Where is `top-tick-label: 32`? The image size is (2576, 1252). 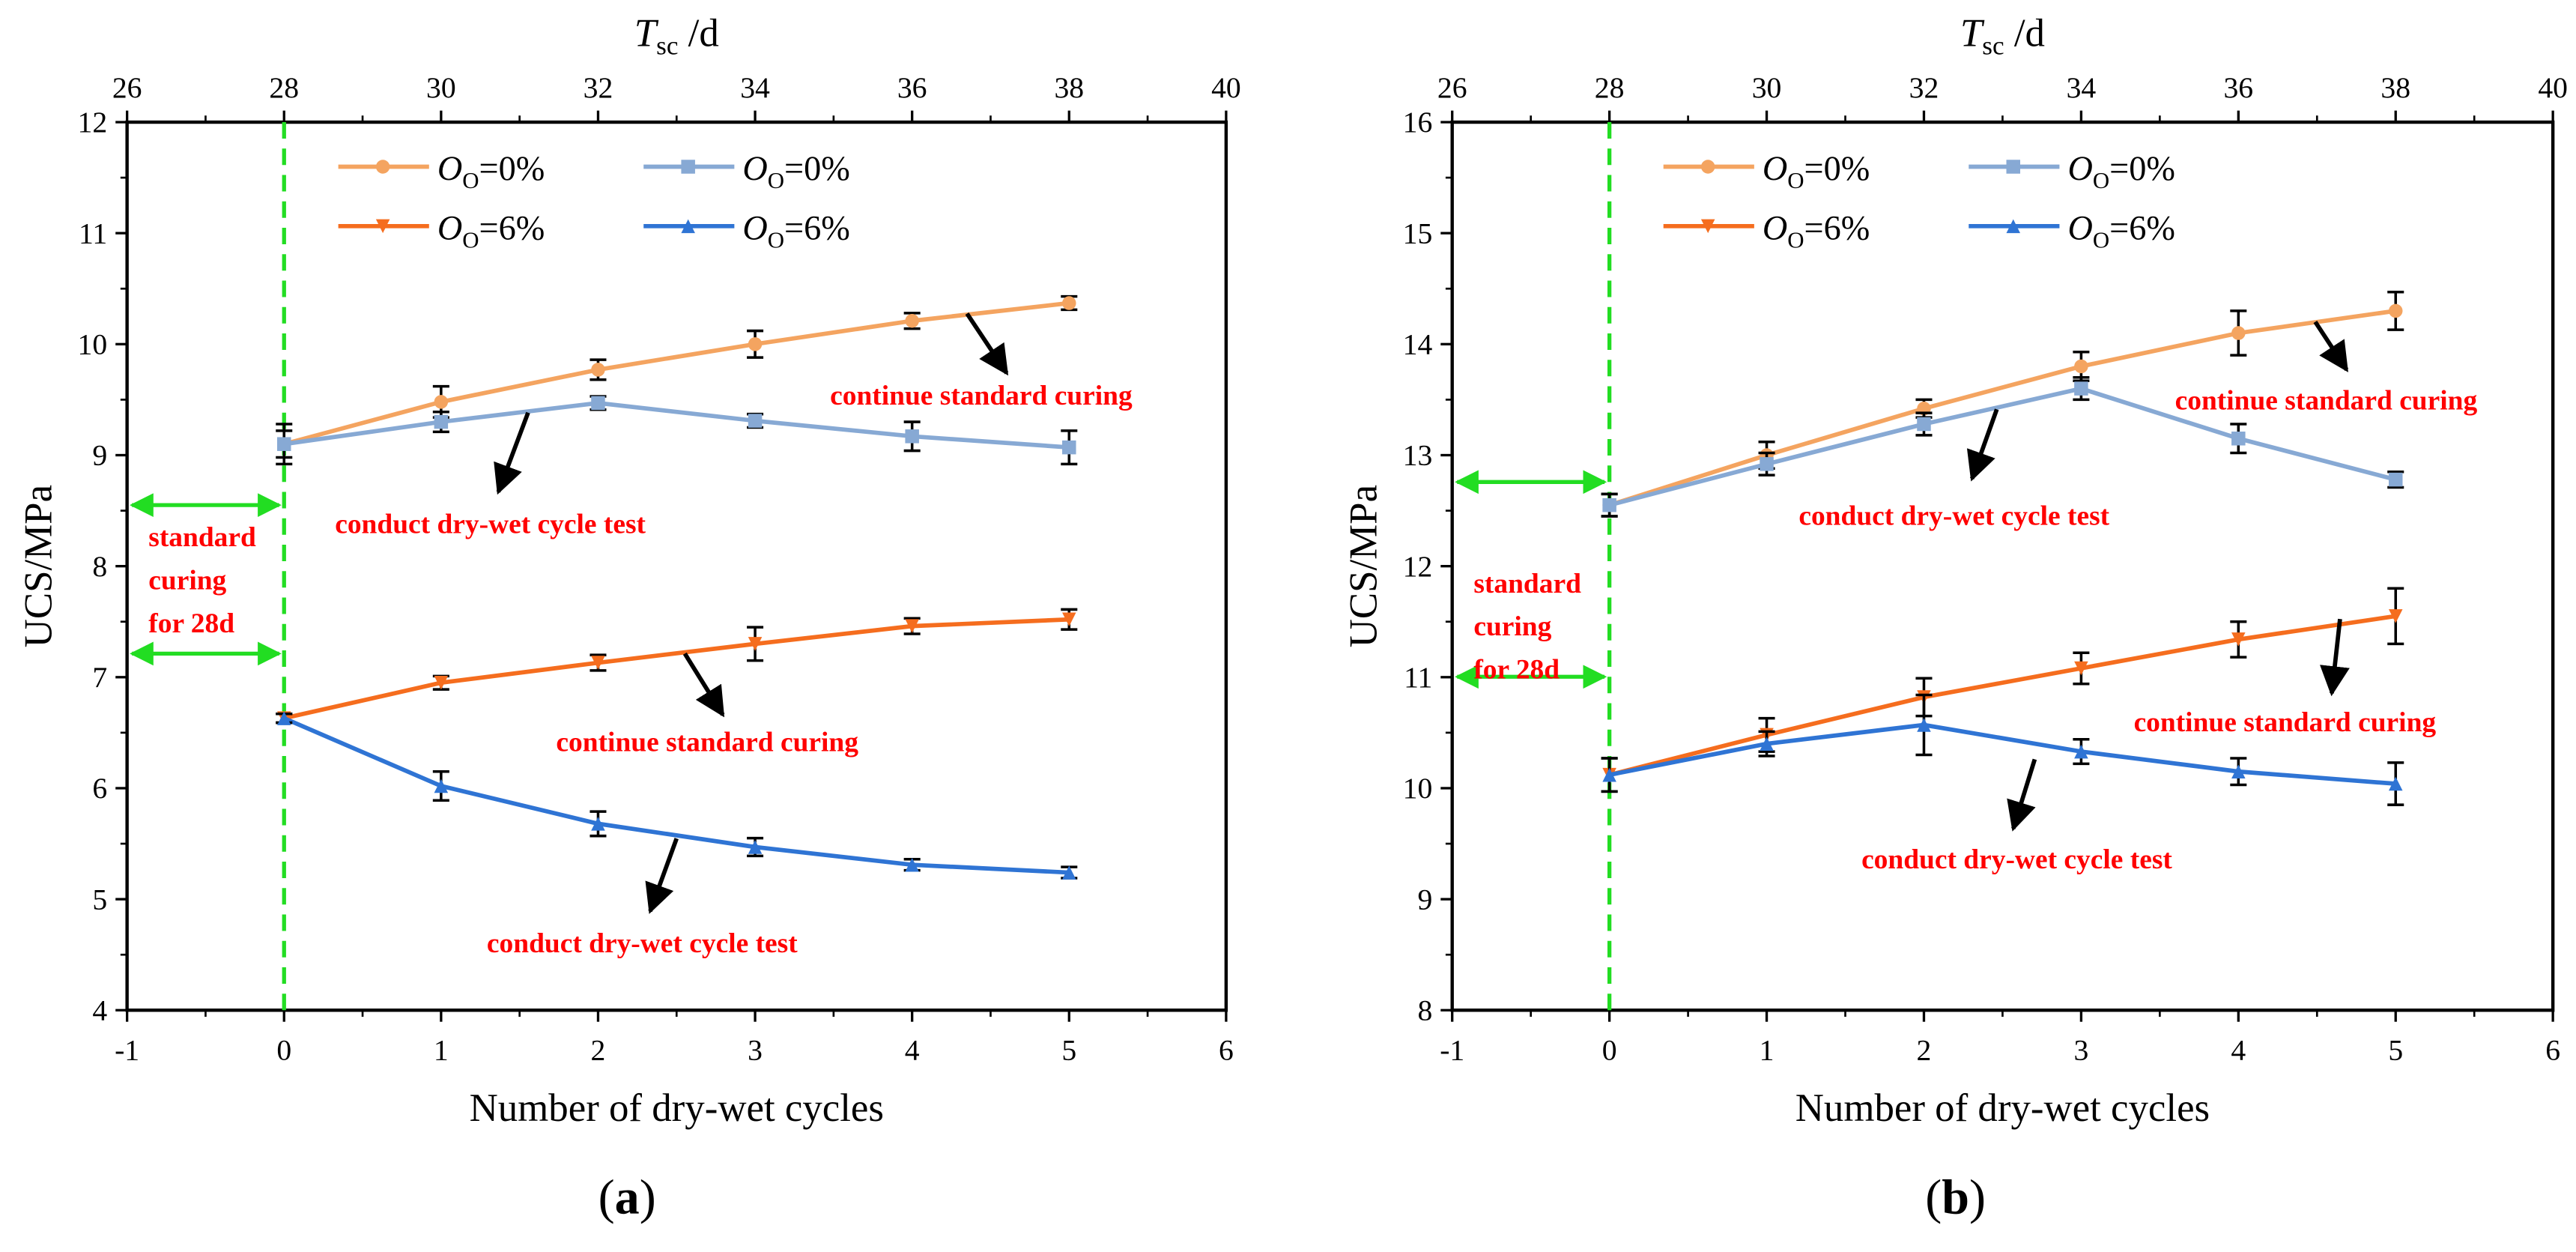 top-tick-label: 32 is located at coordinates (598, 87).